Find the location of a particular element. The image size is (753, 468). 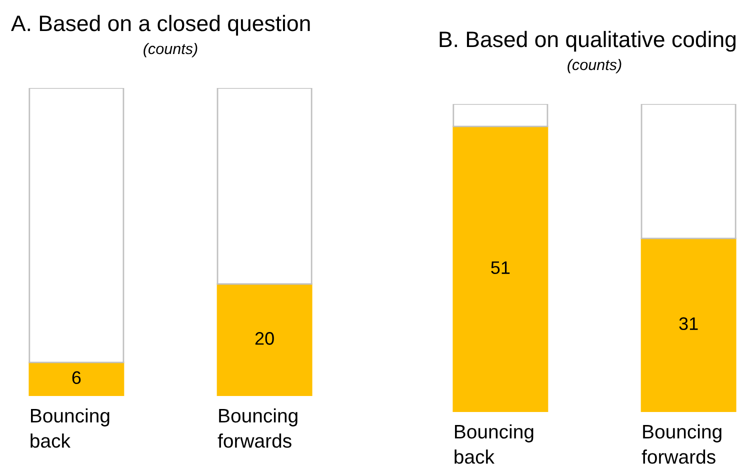

data-label: 6 is located at coordinates (76, 377).